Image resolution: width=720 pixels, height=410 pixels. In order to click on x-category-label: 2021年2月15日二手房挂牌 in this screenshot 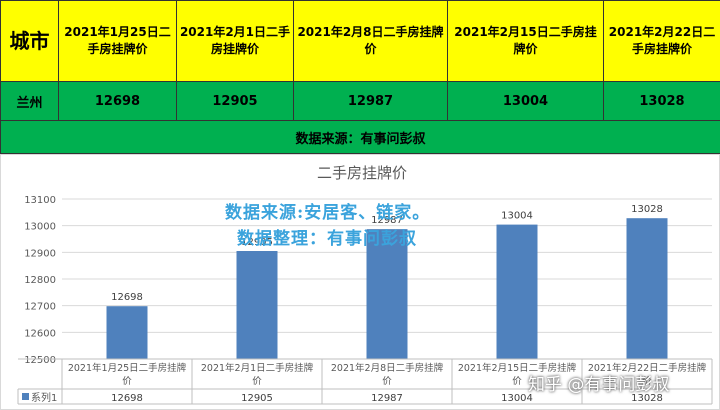, I will do `click(517, 368)`.